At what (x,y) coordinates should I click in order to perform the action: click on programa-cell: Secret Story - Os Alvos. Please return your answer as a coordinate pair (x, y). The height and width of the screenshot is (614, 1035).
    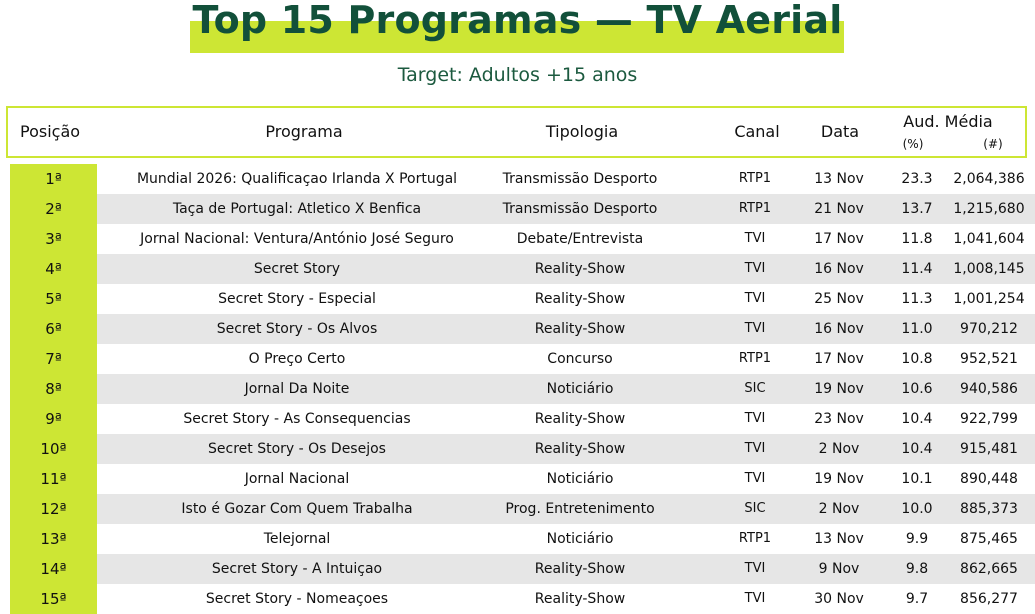
    Looking at the image, I should click on (297, 329).